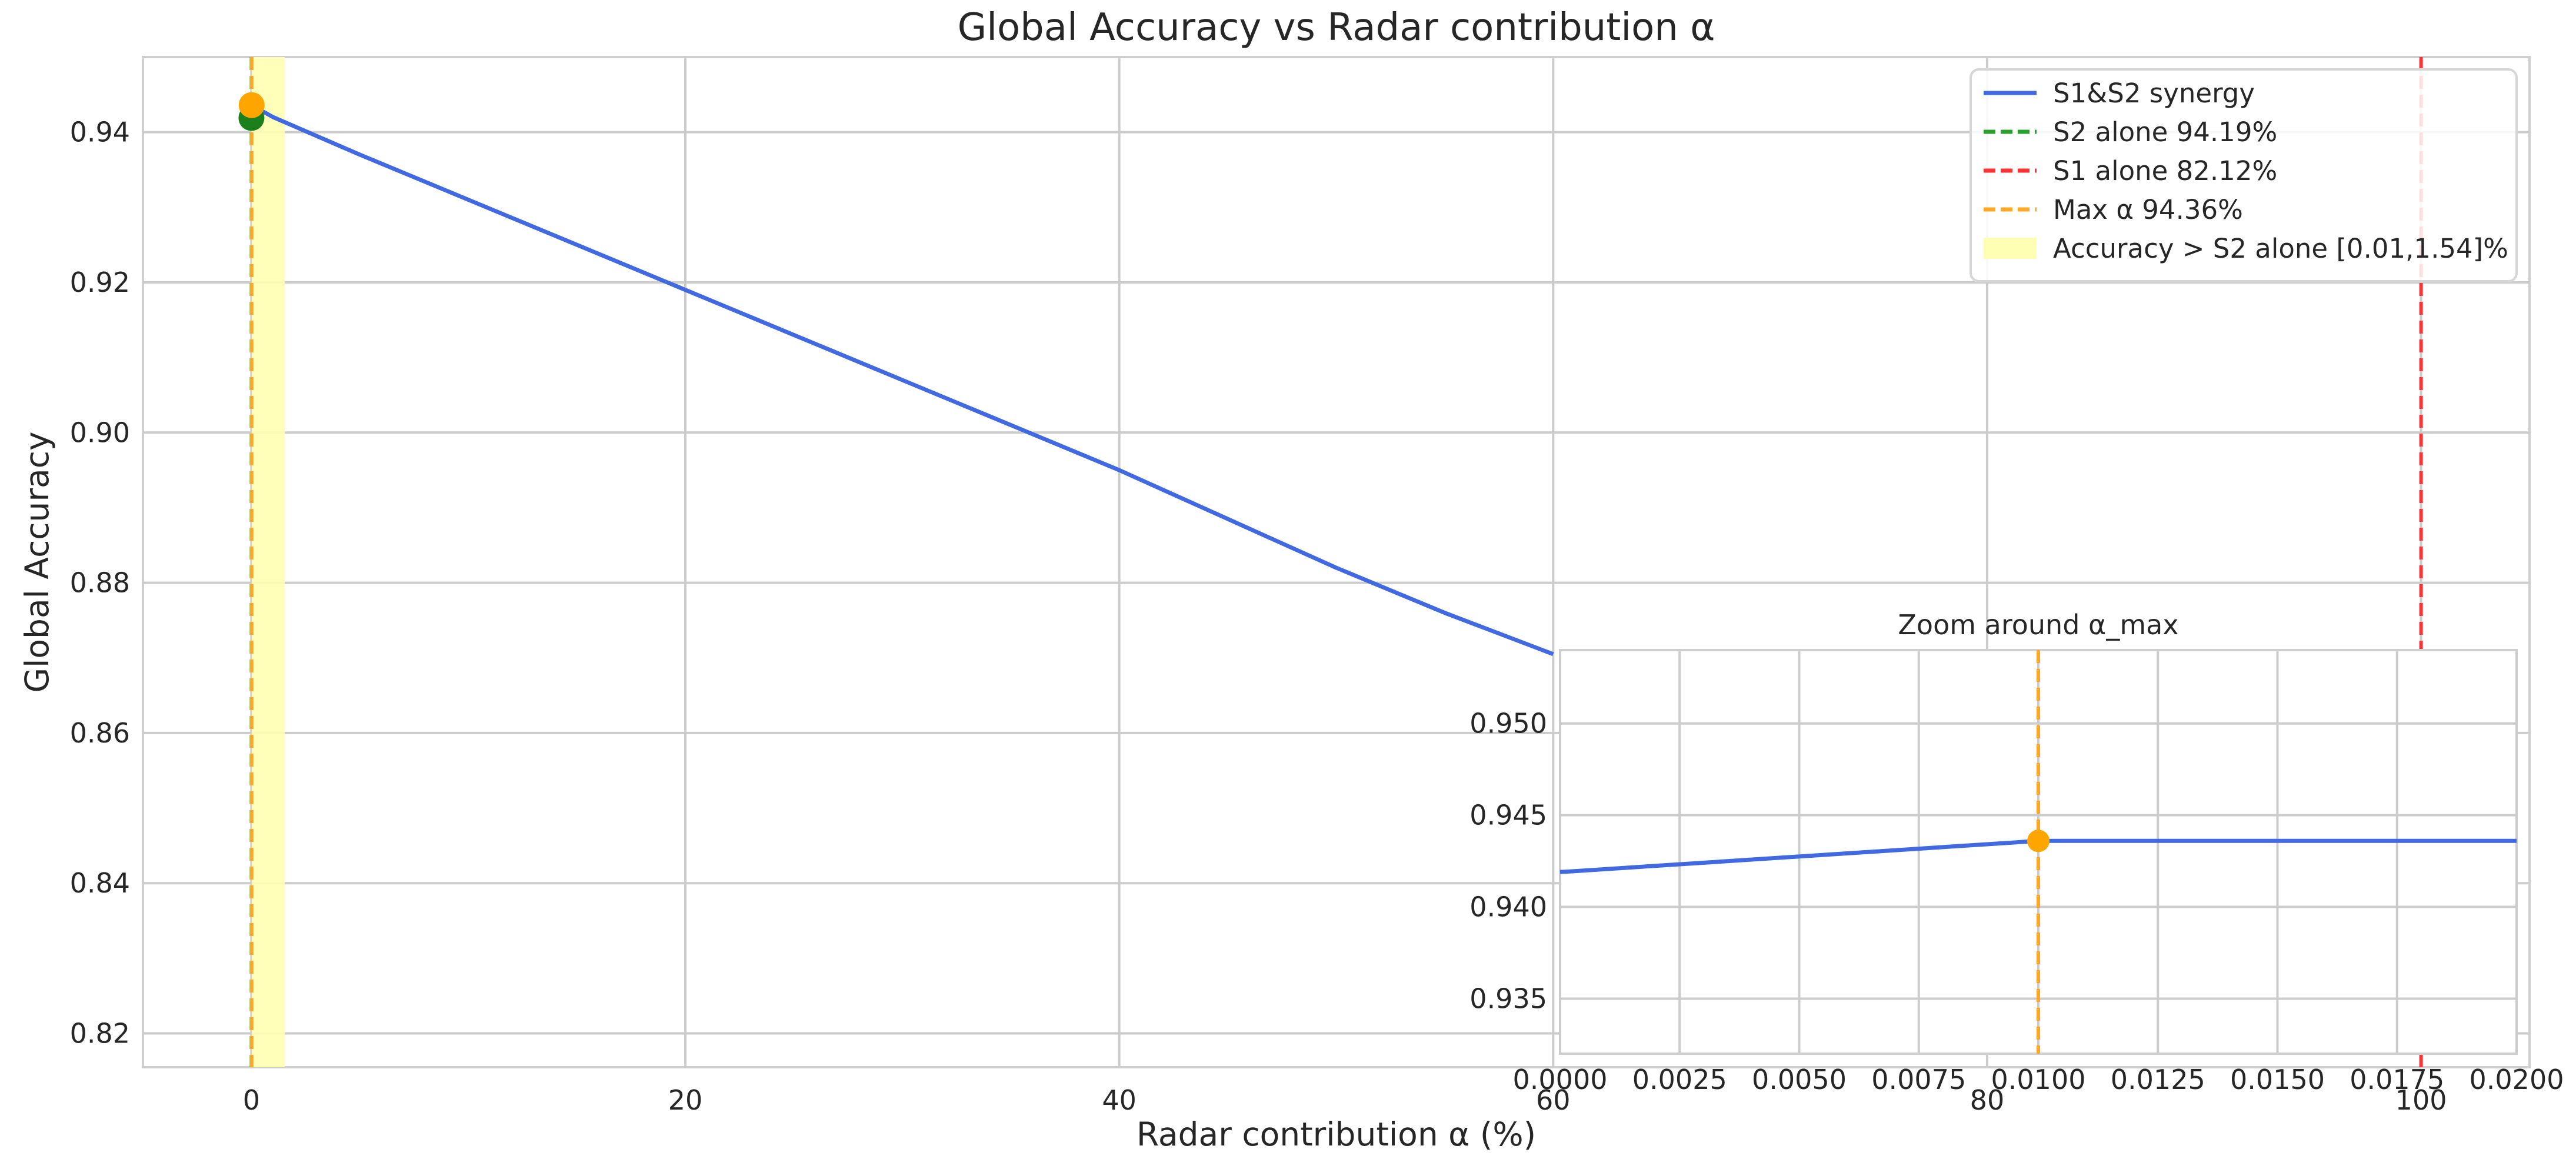 Image resolution: width=2576 pixels, height=1169 pixels. What do you see at coordinates (1679, 1079) in the screenshot?
I see `x-tick-label: 0.0025` at bounding box center [1679, 1079].